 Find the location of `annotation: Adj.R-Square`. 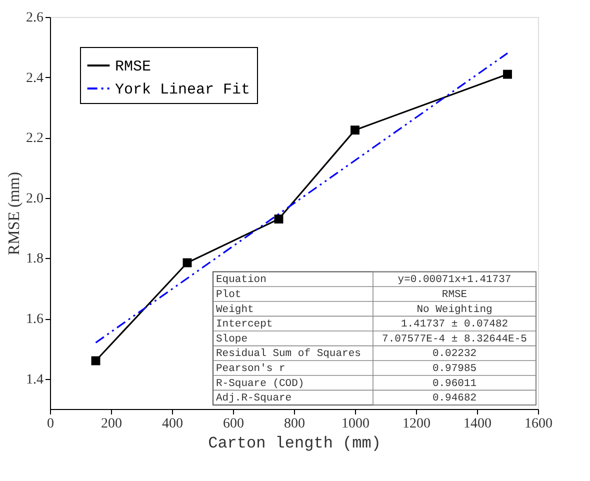

annotation: Adj.R-Square is located at coordinates (254, 398).